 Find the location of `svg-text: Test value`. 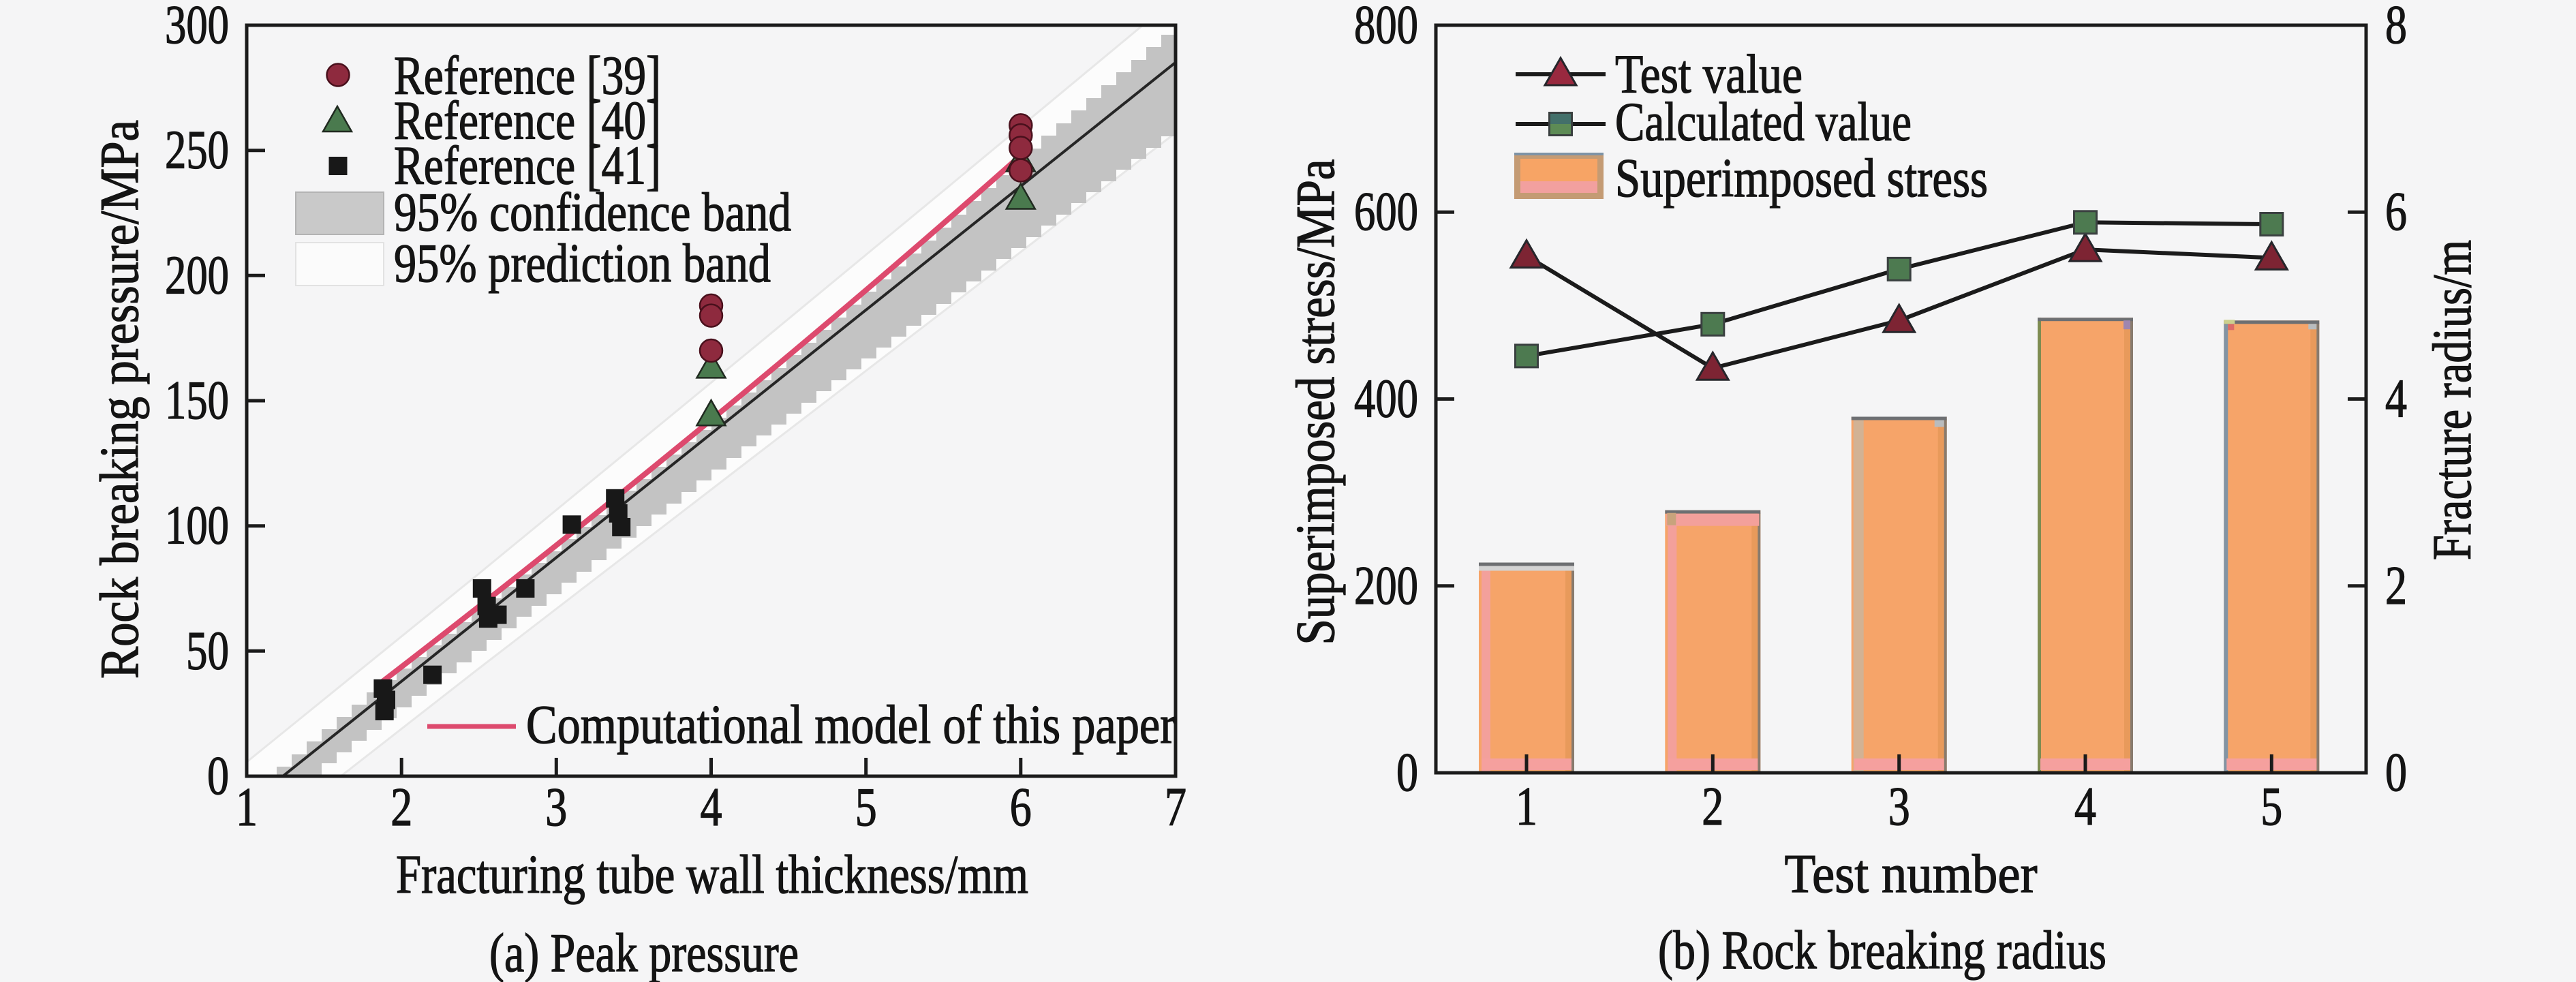

svg-text: Test value is located at coordinates (1709, 75).